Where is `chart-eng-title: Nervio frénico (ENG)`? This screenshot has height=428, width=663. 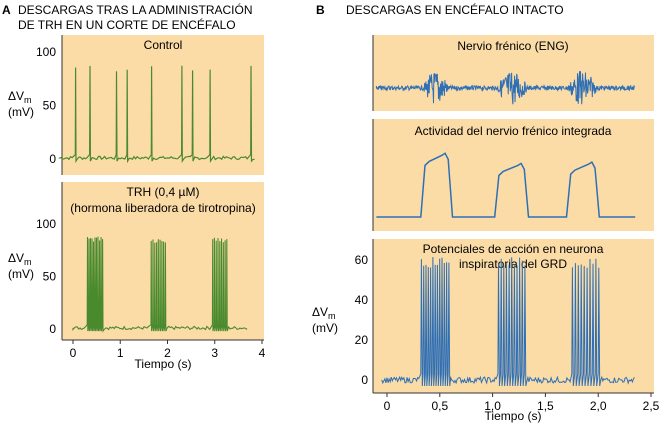
chart-eng-title: Nervio frénico (ENG) is located at coordinates (512, 46).